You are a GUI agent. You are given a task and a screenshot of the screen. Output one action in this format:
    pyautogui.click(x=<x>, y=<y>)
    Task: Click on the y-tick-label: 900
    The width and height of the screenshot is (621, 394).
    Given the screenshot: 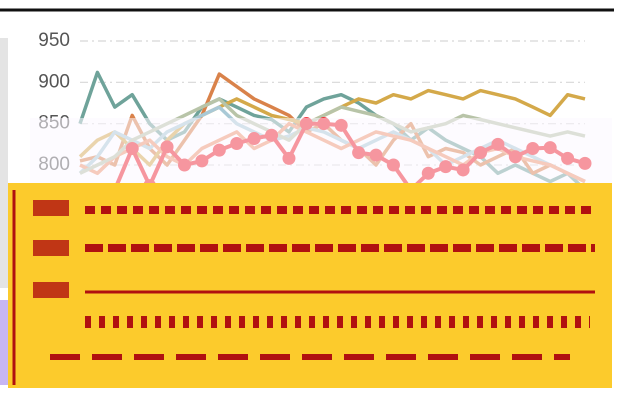 What is the action you would take?
    pyautogui.click(x=54, y=81)
    